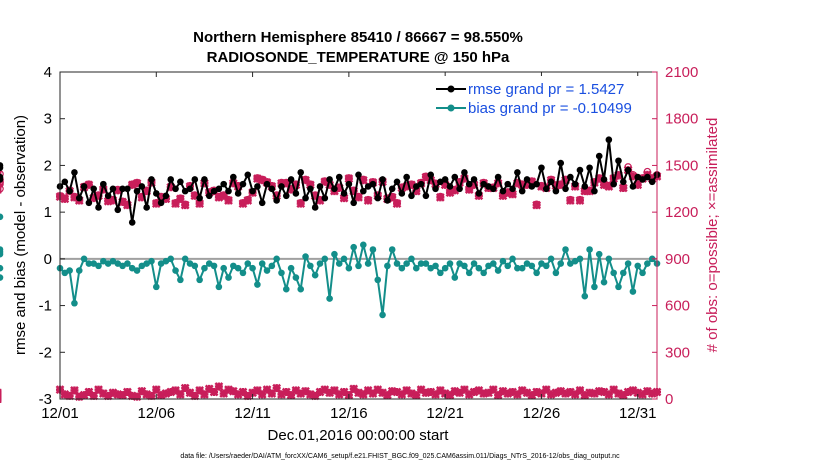 This screenshot has height=470, width=830. I want to click on x-tick-label: 12/16, so click(349, 413).